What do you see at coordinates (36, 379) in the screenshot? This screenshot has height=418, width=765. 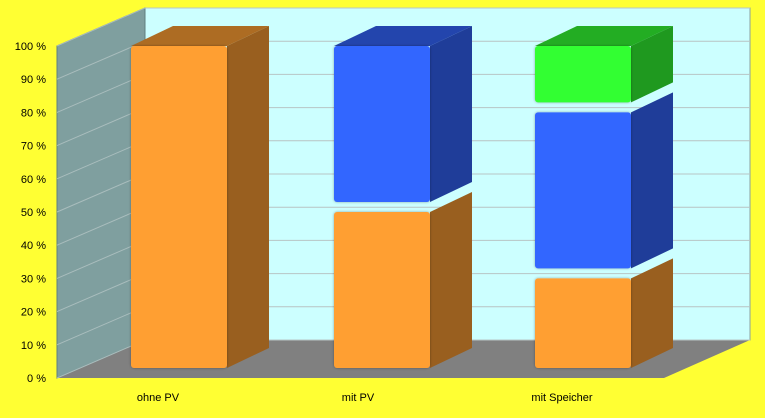 I see `y-tick-label: 0 %` at bounding box center [36, 379].